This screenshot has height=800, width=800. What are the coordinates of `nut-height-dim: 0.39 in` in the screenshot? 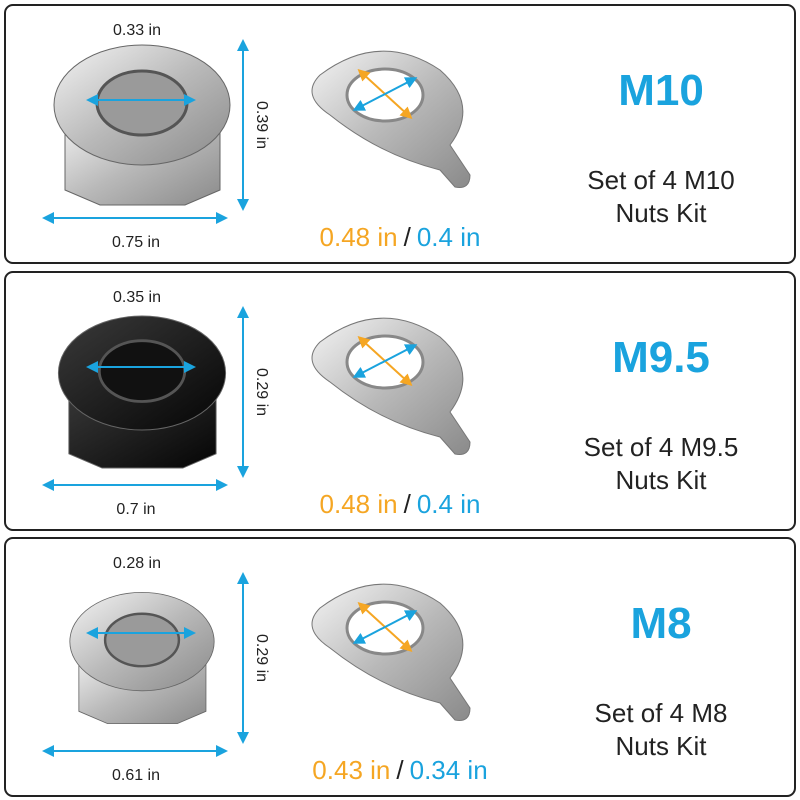 It's located at (261, 125).